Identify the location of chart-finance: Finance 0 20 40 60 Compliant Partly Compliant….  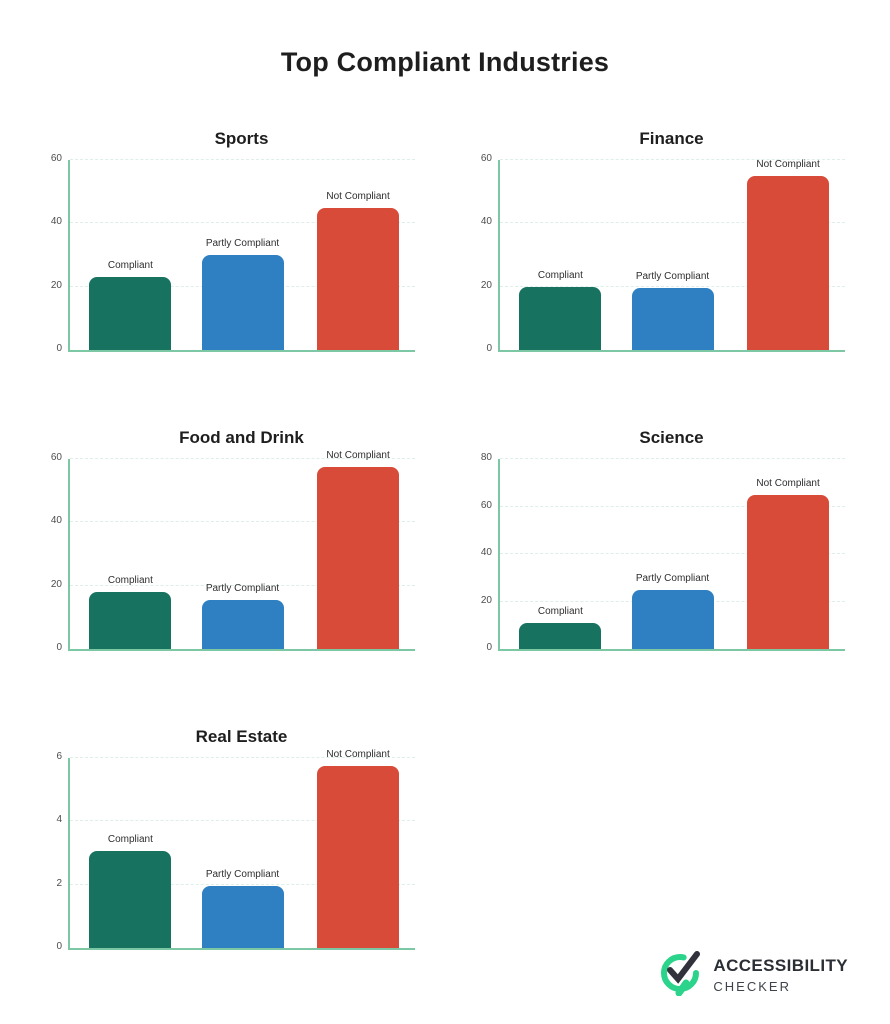
(657, 241).